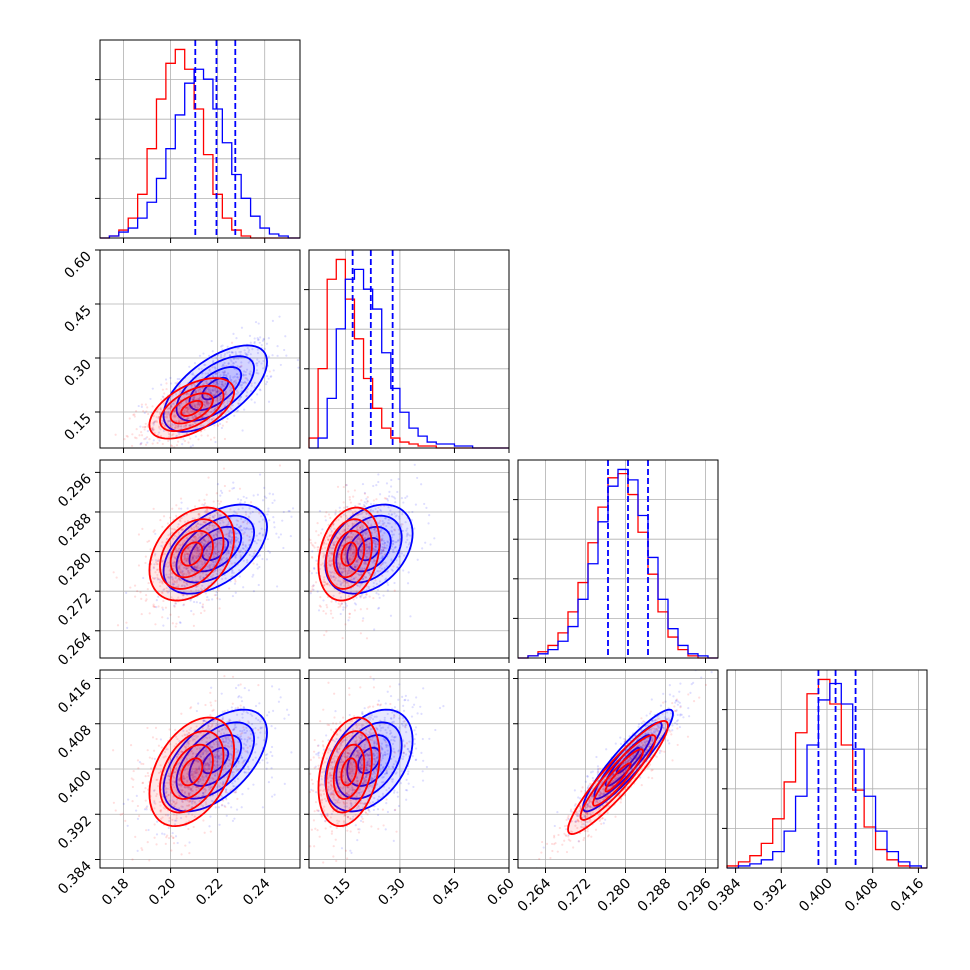 The image size is (970, 970). I want to click on gridlines, so click(399, 349).